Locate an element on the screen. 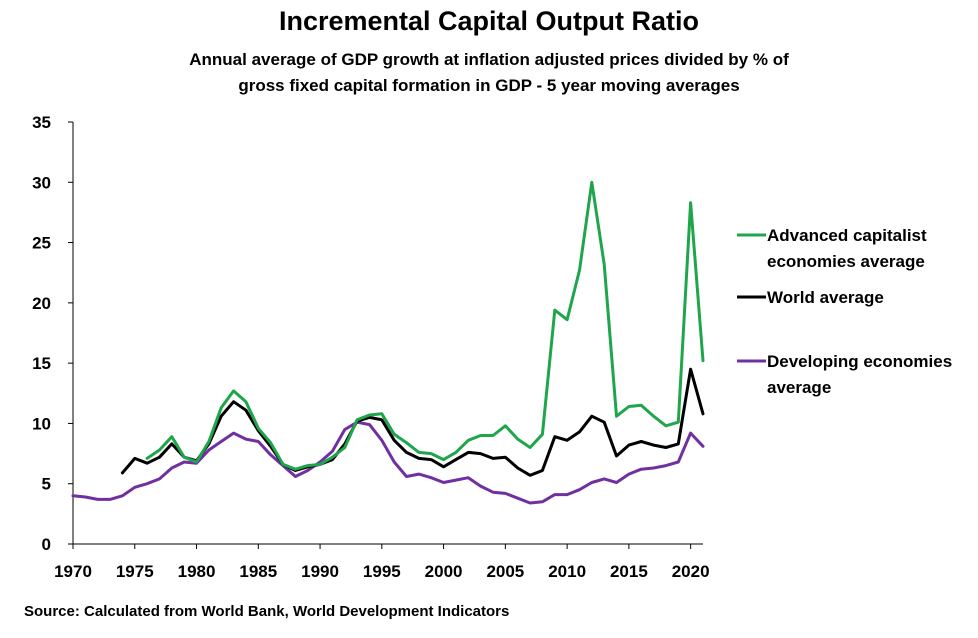 The height and width of the screenshot is (638, 978). x-tick-label: 2015 is located at coordinates (629, 571).